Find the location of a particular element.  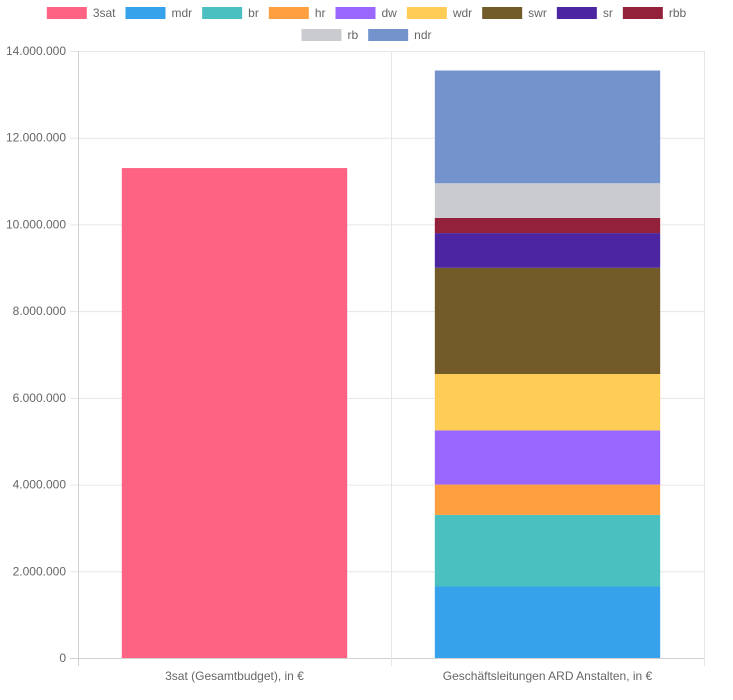

bar-rbb is located at coordinates (547, 225).